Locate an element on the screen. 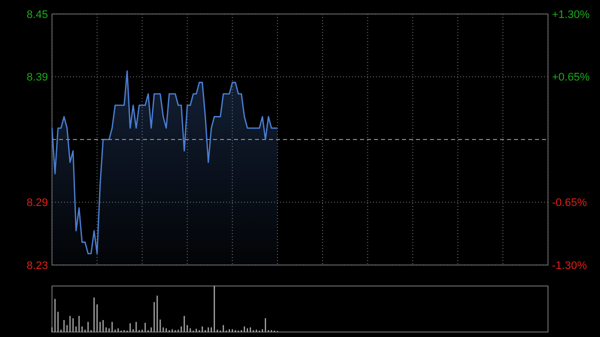 The height and width of the screenshot is (337, 600). y-tick-label: 8.23 is located at coordinates (37, 266).